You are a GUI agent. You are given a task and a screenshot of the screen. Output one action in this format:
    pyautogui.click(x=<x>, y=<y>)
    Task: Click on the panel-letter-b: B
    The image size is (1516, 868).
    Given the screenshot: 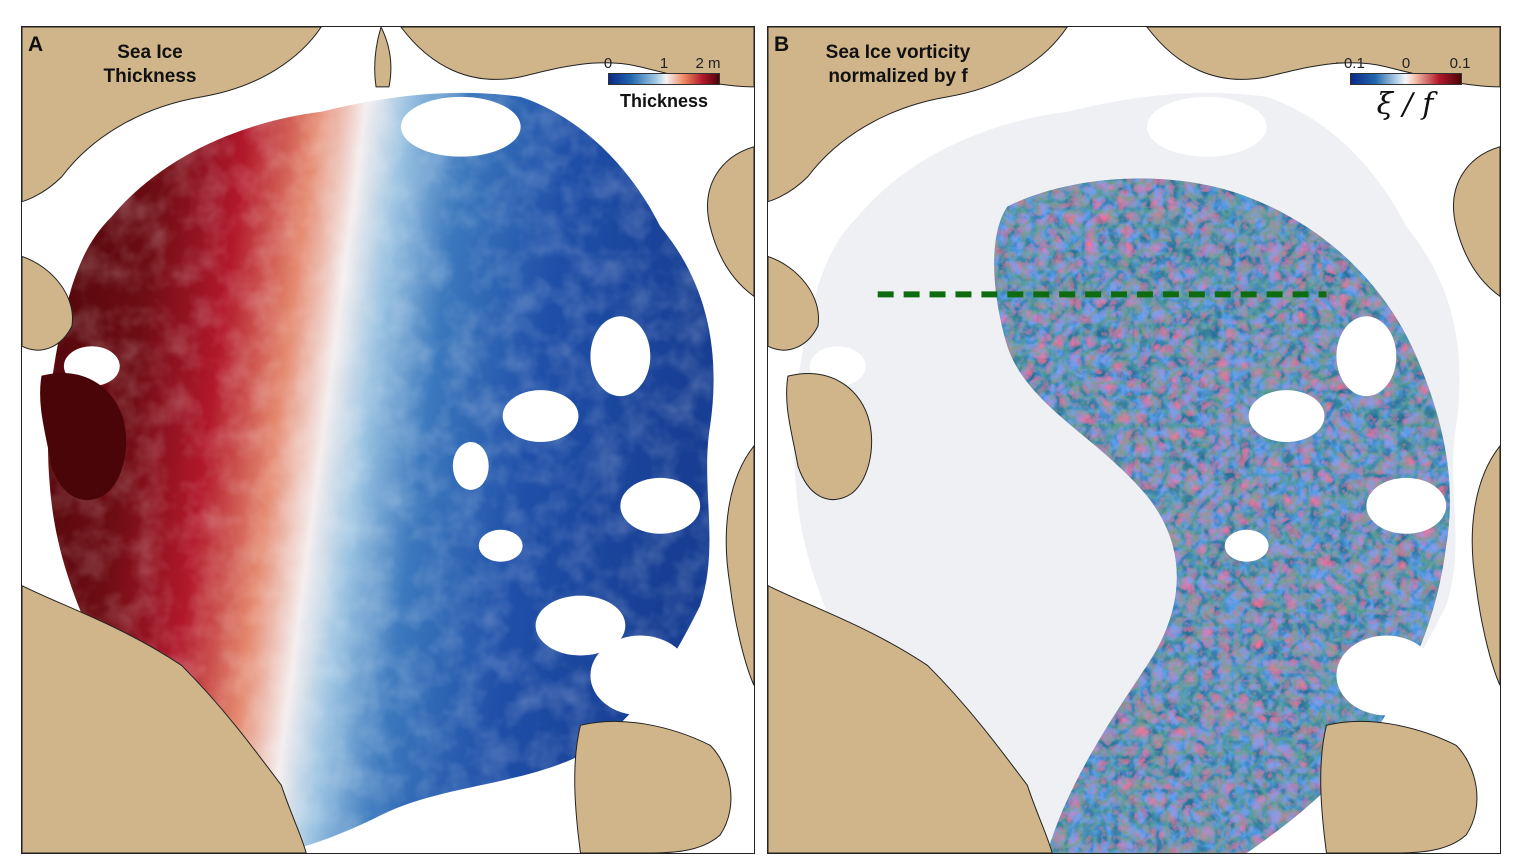 What is the action you would take?
    pyautogui.click(x=782, y=44)
    